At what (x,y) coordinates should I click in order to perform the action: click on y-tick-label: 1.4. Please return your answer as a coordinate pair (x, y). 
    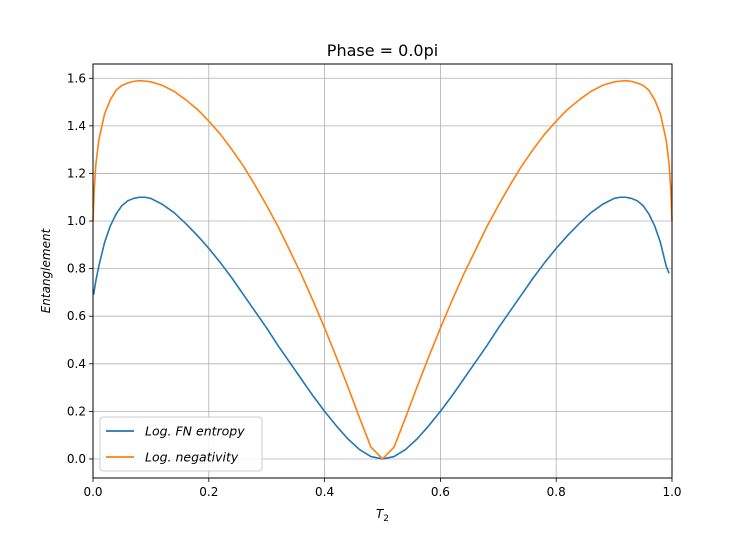
    Looking at the image, I should click on (76, 126).